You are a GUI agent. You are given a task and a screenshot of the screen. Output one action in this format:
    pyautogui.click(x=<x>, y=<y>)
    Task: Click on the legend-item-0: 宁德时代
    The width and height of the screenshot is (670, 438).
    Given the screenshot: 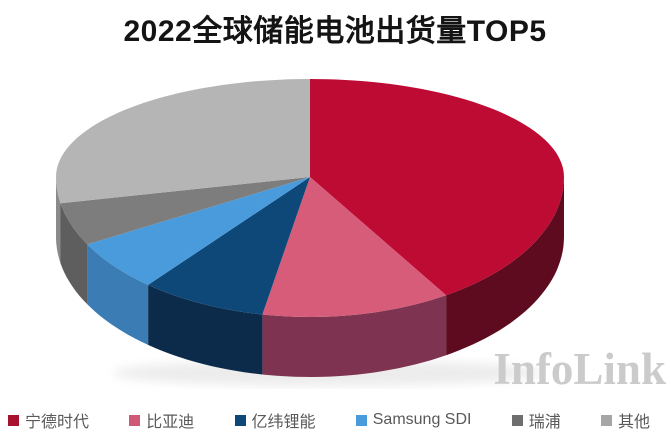 What is the action you would take?
    pyautogui.click(x=48, y=420)
    